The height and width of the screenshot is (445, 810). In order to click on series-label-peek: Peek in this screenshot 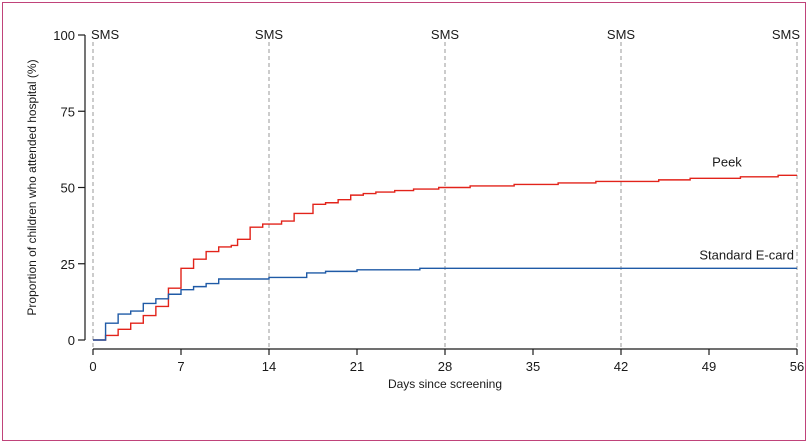, I will do `click(727, 161)`.